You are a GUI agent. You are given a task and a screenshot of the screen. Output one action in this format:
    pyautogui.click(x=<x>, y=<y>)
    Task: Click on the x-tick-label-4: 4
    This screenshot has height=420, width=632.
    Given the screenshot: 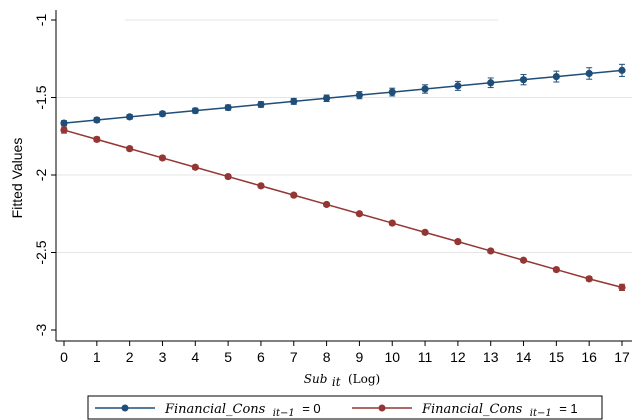 What is the action you would take?
    pyautogui.click(x=195, y=357)
    